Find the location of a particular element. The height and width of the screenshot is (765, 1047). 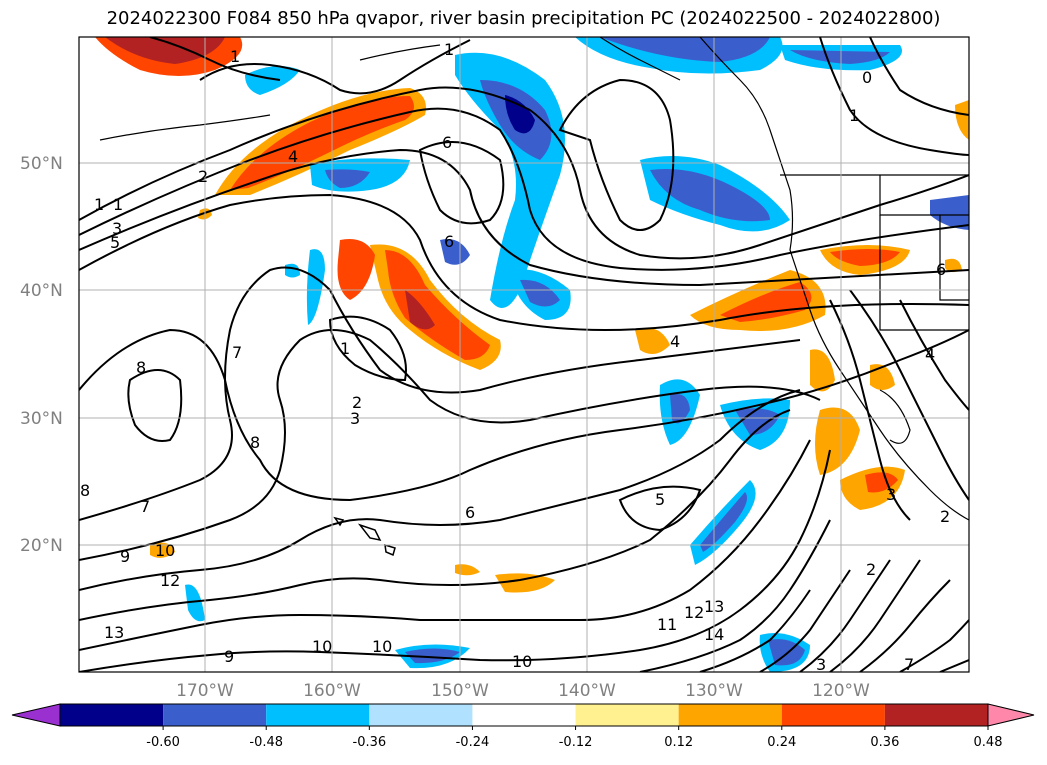

lon-label-160w: 160°W is located at coordinates (332, 691).